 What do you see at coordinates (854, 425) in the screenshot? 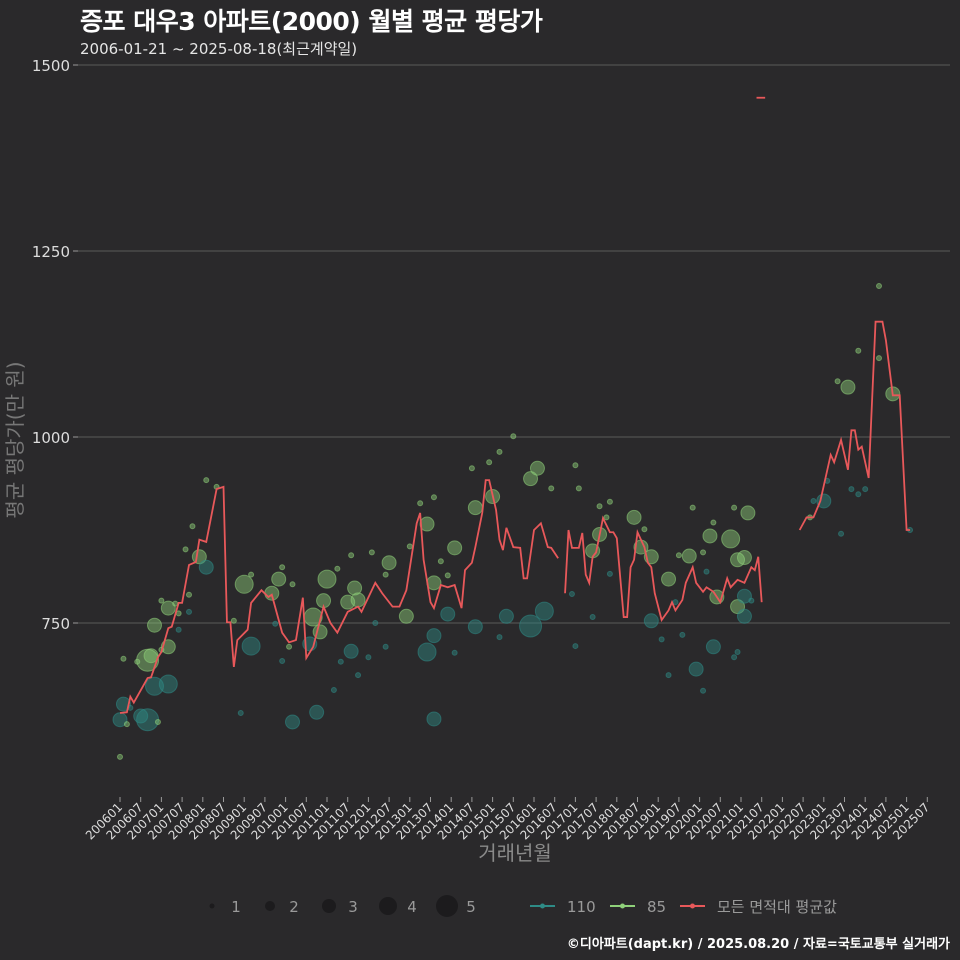
I see `average-price-line` at bounding box center [854, 425].